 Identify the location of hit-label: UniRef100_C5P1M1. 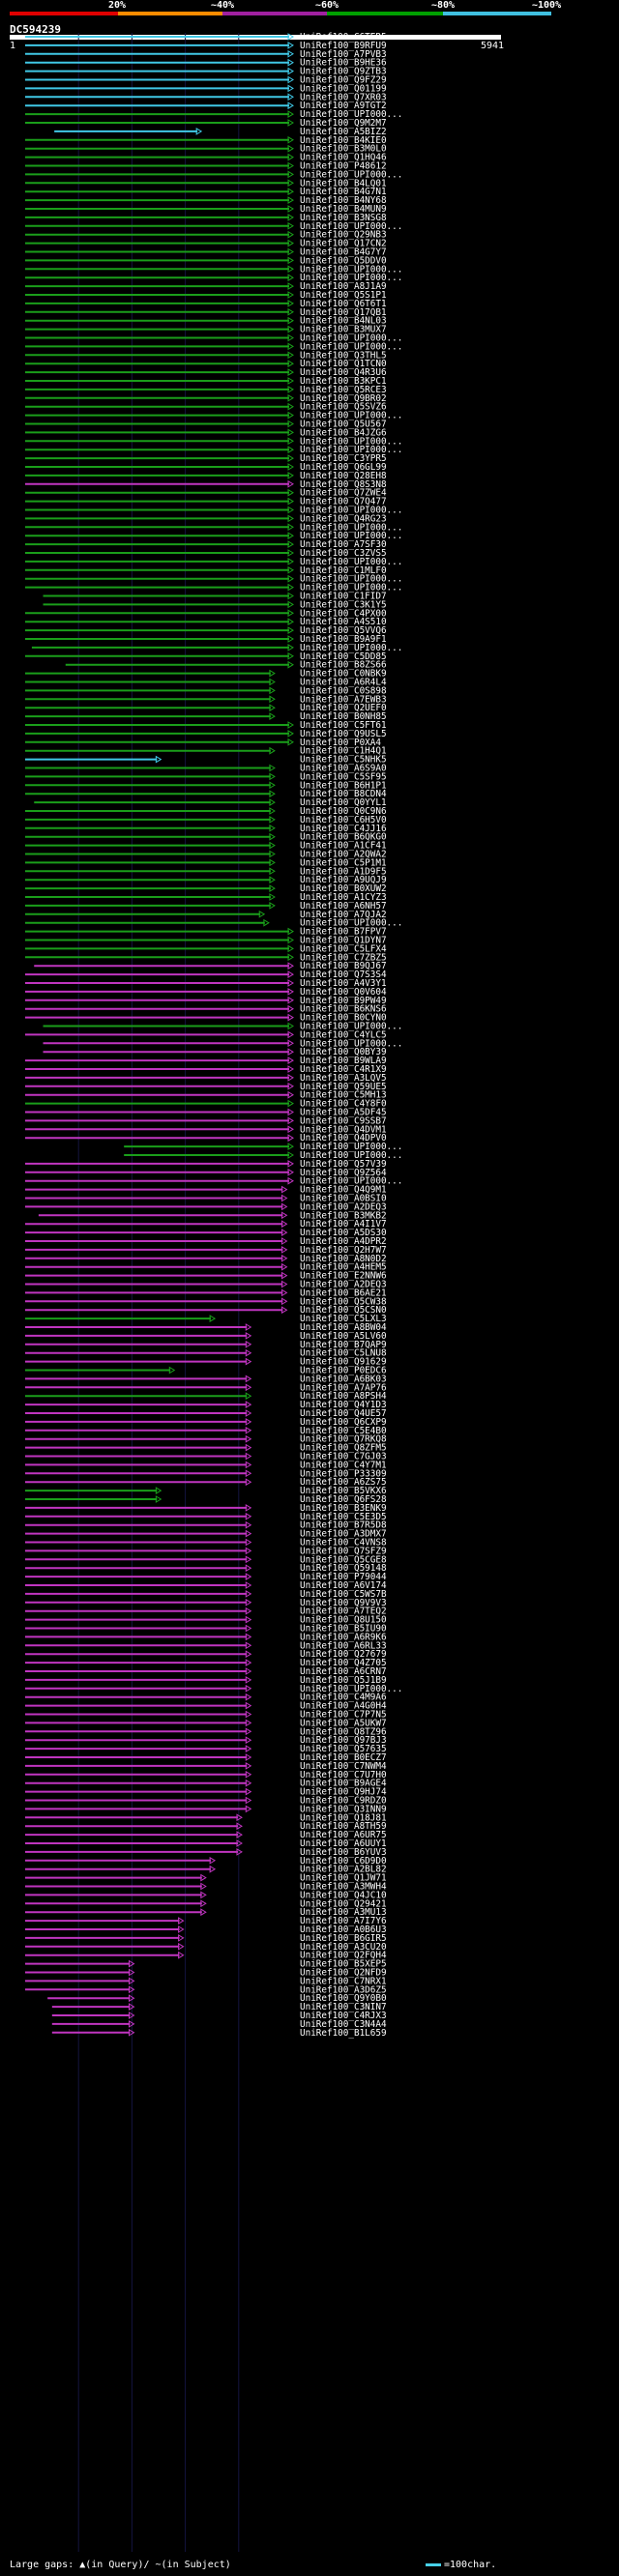
(343, 862).